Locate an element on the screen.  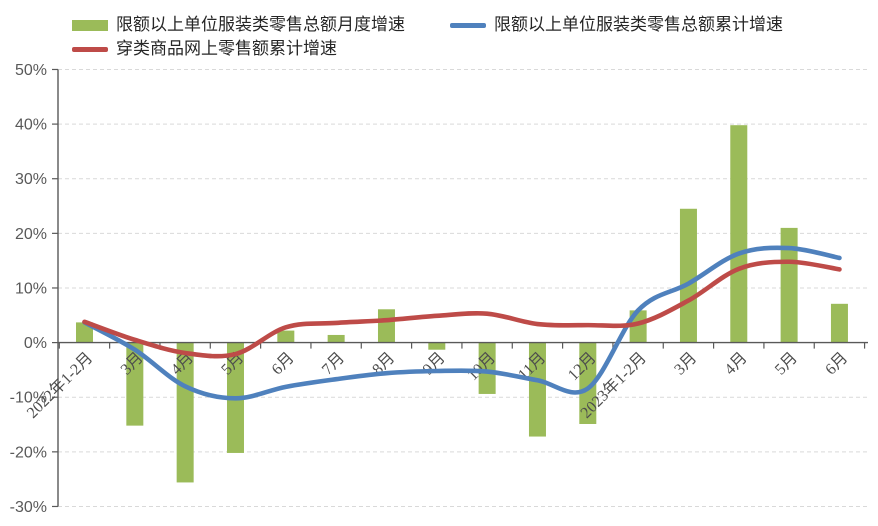
bar-5月 is located at coordinates (789, 285).